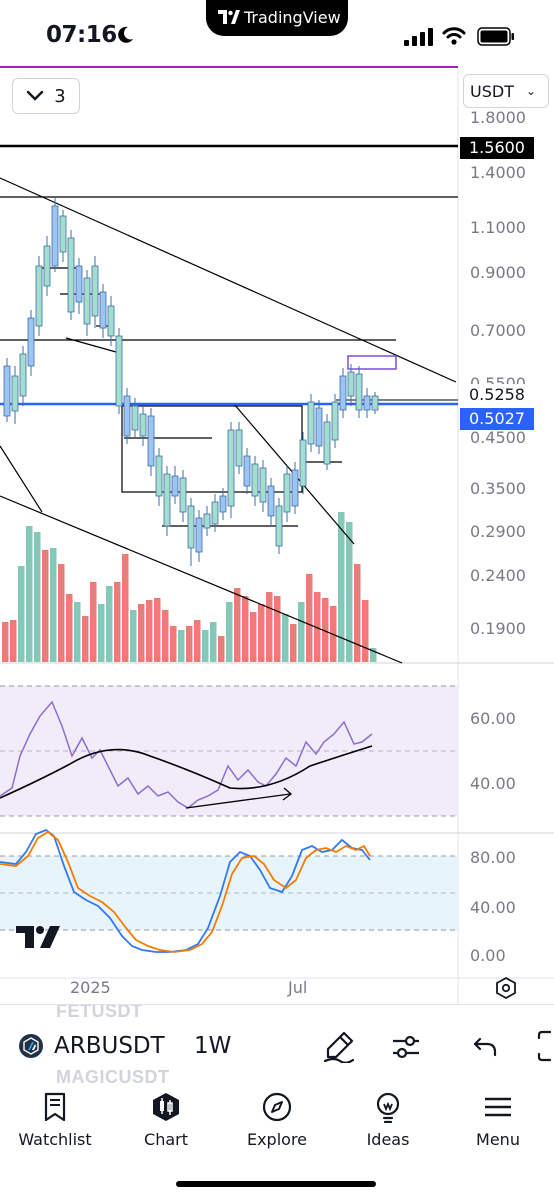  What do you see at coordinates (287, 794) in the screenshot?
I see `rsi-arrow-head` at bounding box center [287, 794].